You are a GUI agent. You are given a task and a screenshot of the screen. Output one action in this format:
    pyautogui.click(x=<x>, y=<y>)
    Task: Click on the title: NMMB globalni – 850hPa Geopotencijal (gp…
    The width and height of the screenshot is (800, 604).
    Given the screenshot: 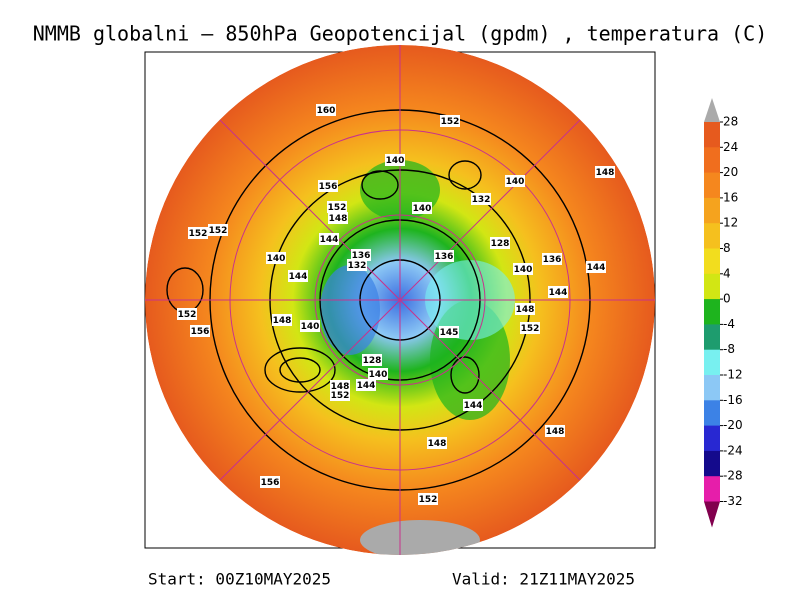 What is the action you would take?
    pyautogui.click(x=400, y=34)
    